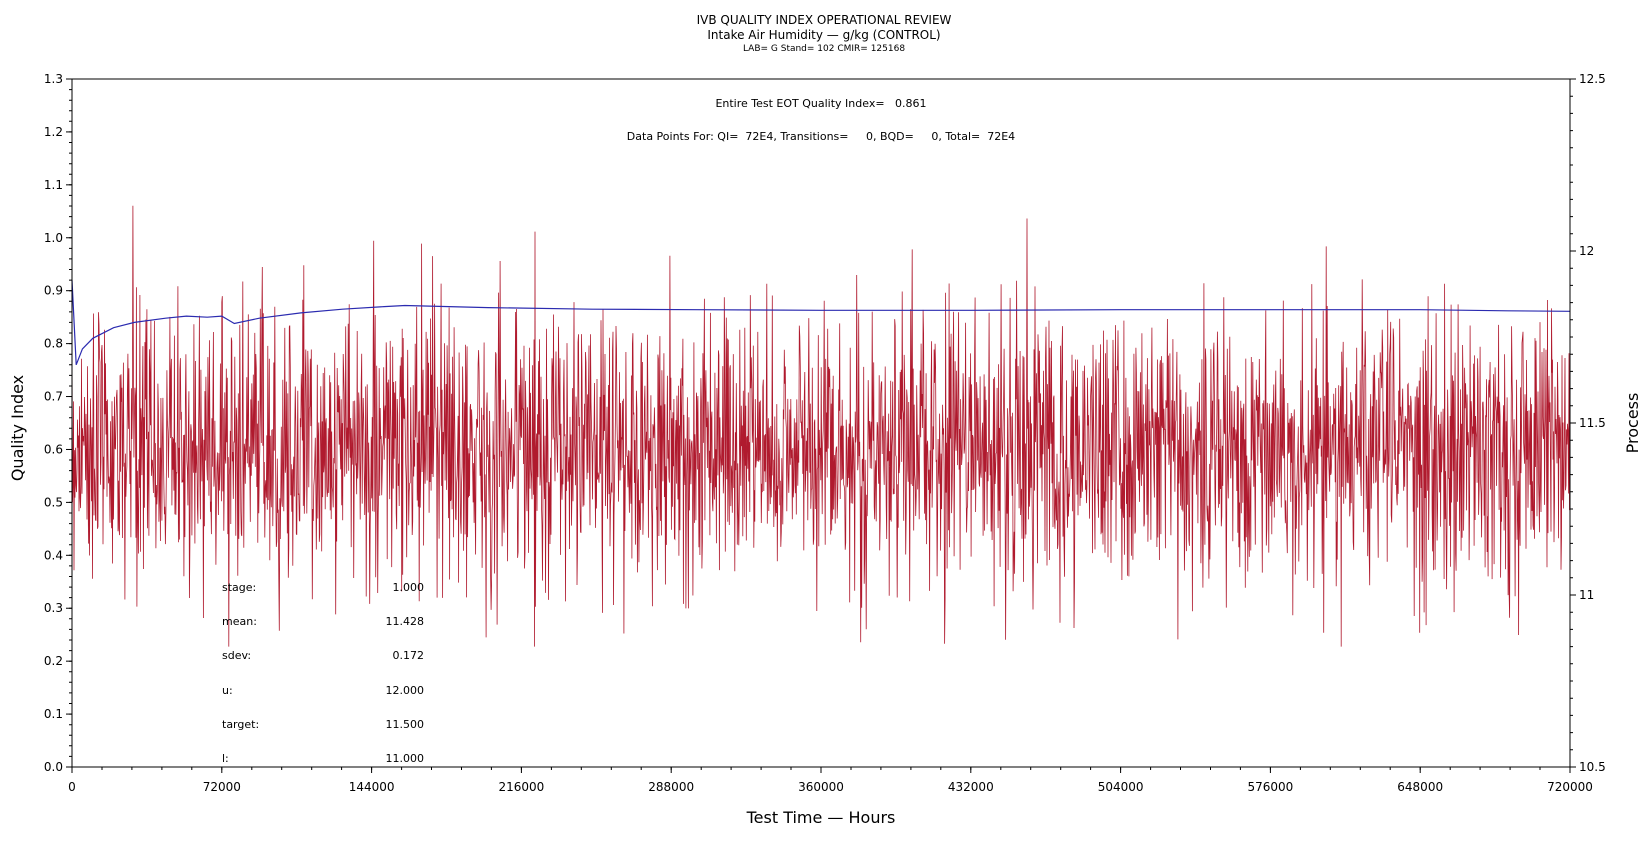 The image size is (1648, 845). I want to click on chart-info-line: LAB= G Stand= 102 CMIR= 125168, so click(824, 49).